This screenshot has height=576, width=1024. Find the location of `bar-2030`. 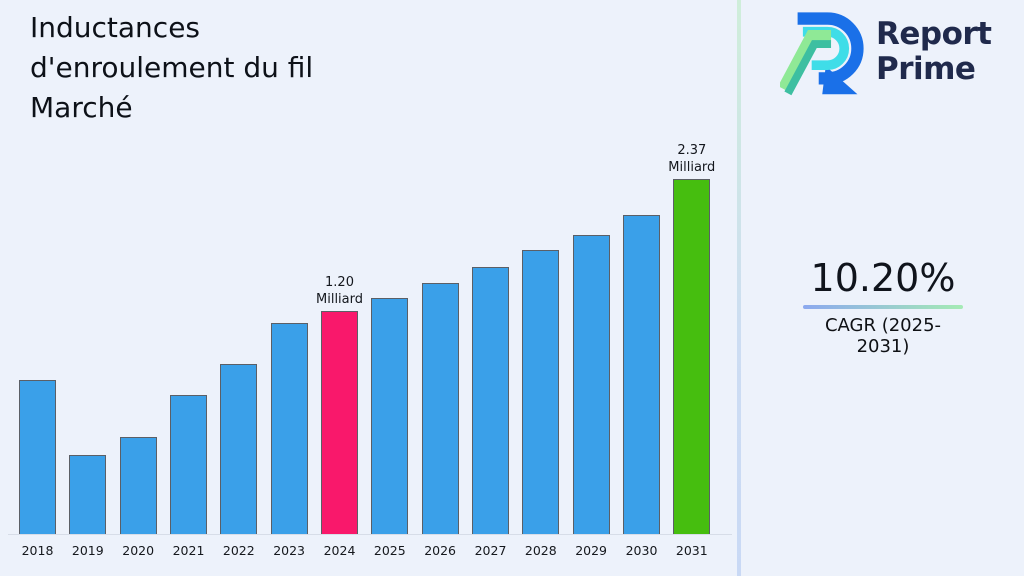

bar-2030 is located at coordinates (641, 374).